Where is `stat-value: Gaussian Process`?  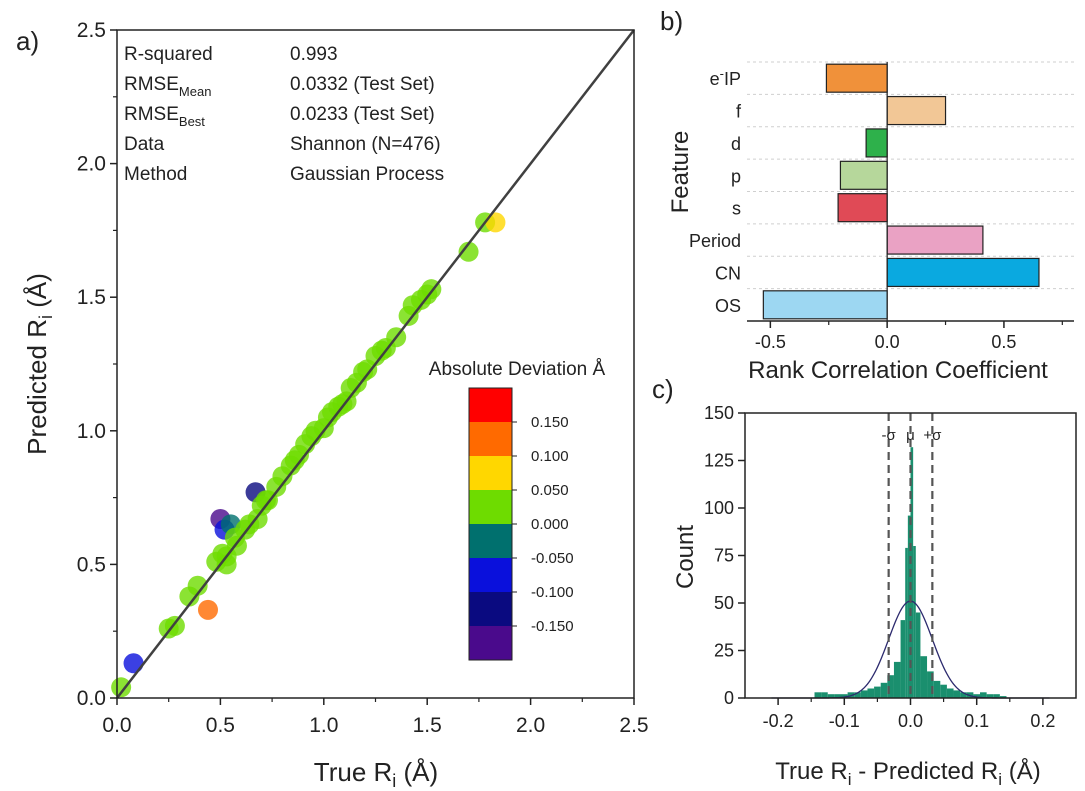 stat-value: Gaussian Process is located at coordinates (367, 174).